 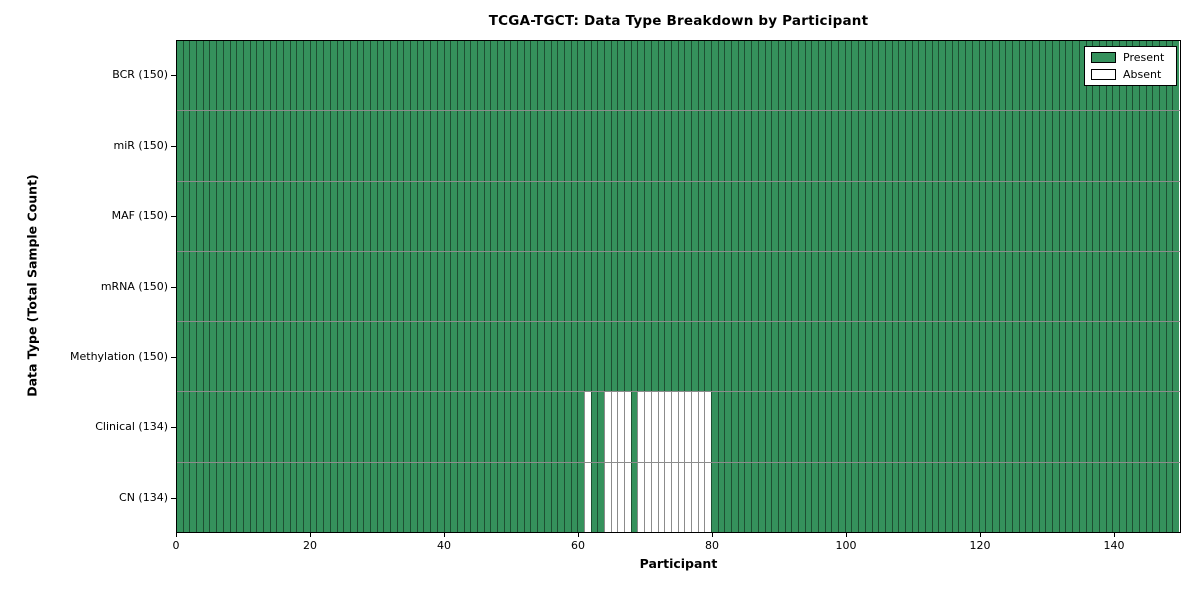 I want to click on y-tick-label: CN (134), so click(x=143, y=497).